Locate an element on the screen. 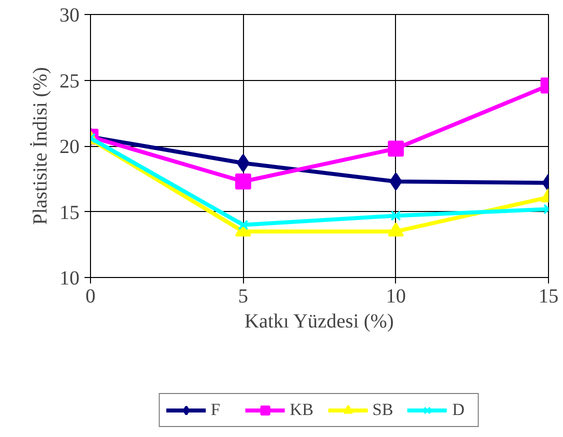  legend-label: SB is located at coordinates (383, 410).